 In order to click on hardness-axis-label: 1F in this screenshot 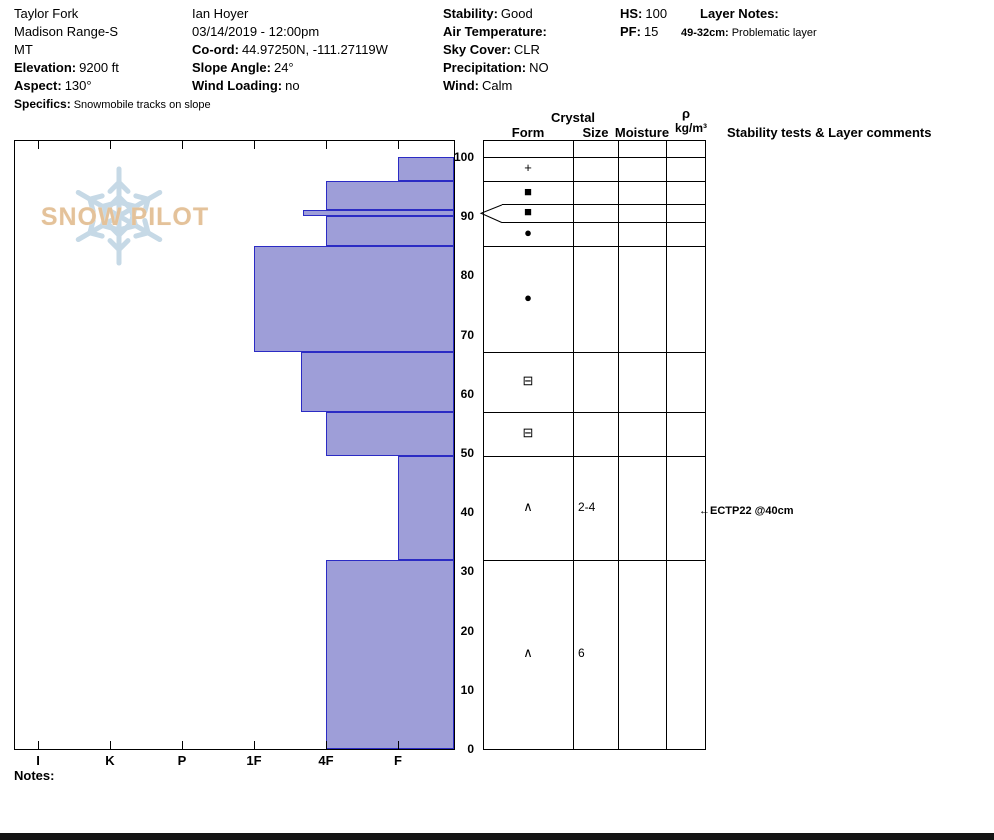, I will do `click(254, 760)`.